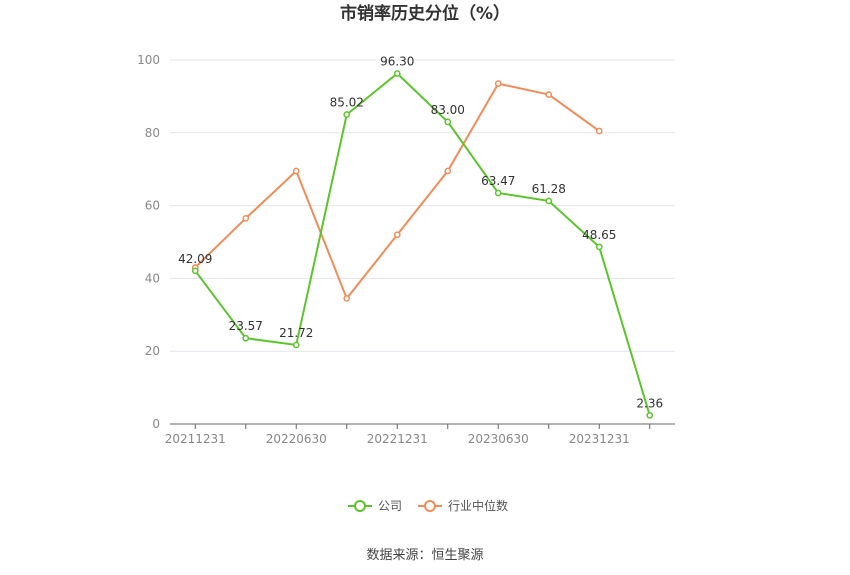 The image size is (850, 575). What do you see at coordinates (390, 506) in the screenshot?
I see `legend-label: 公司` at bounding box center [390, 506].